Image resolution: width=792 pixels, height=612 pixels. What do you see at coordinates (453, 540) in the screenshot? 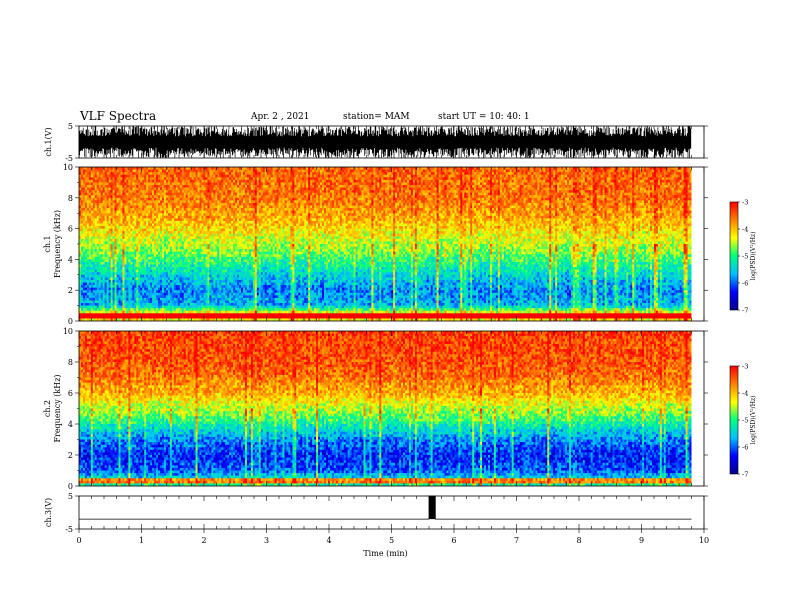
I see `x-tick-label: 6` at bounding box center [453, 540].